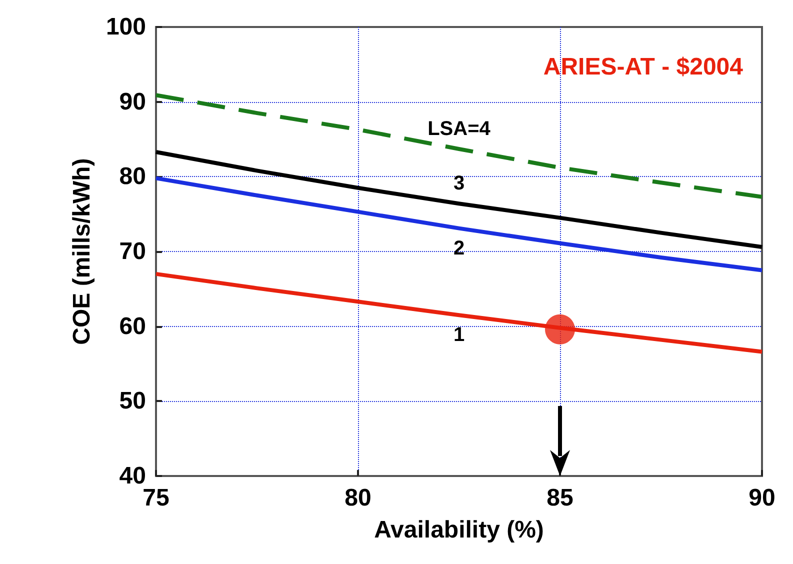  I want to click on series-label: 1, so click(459, 335).